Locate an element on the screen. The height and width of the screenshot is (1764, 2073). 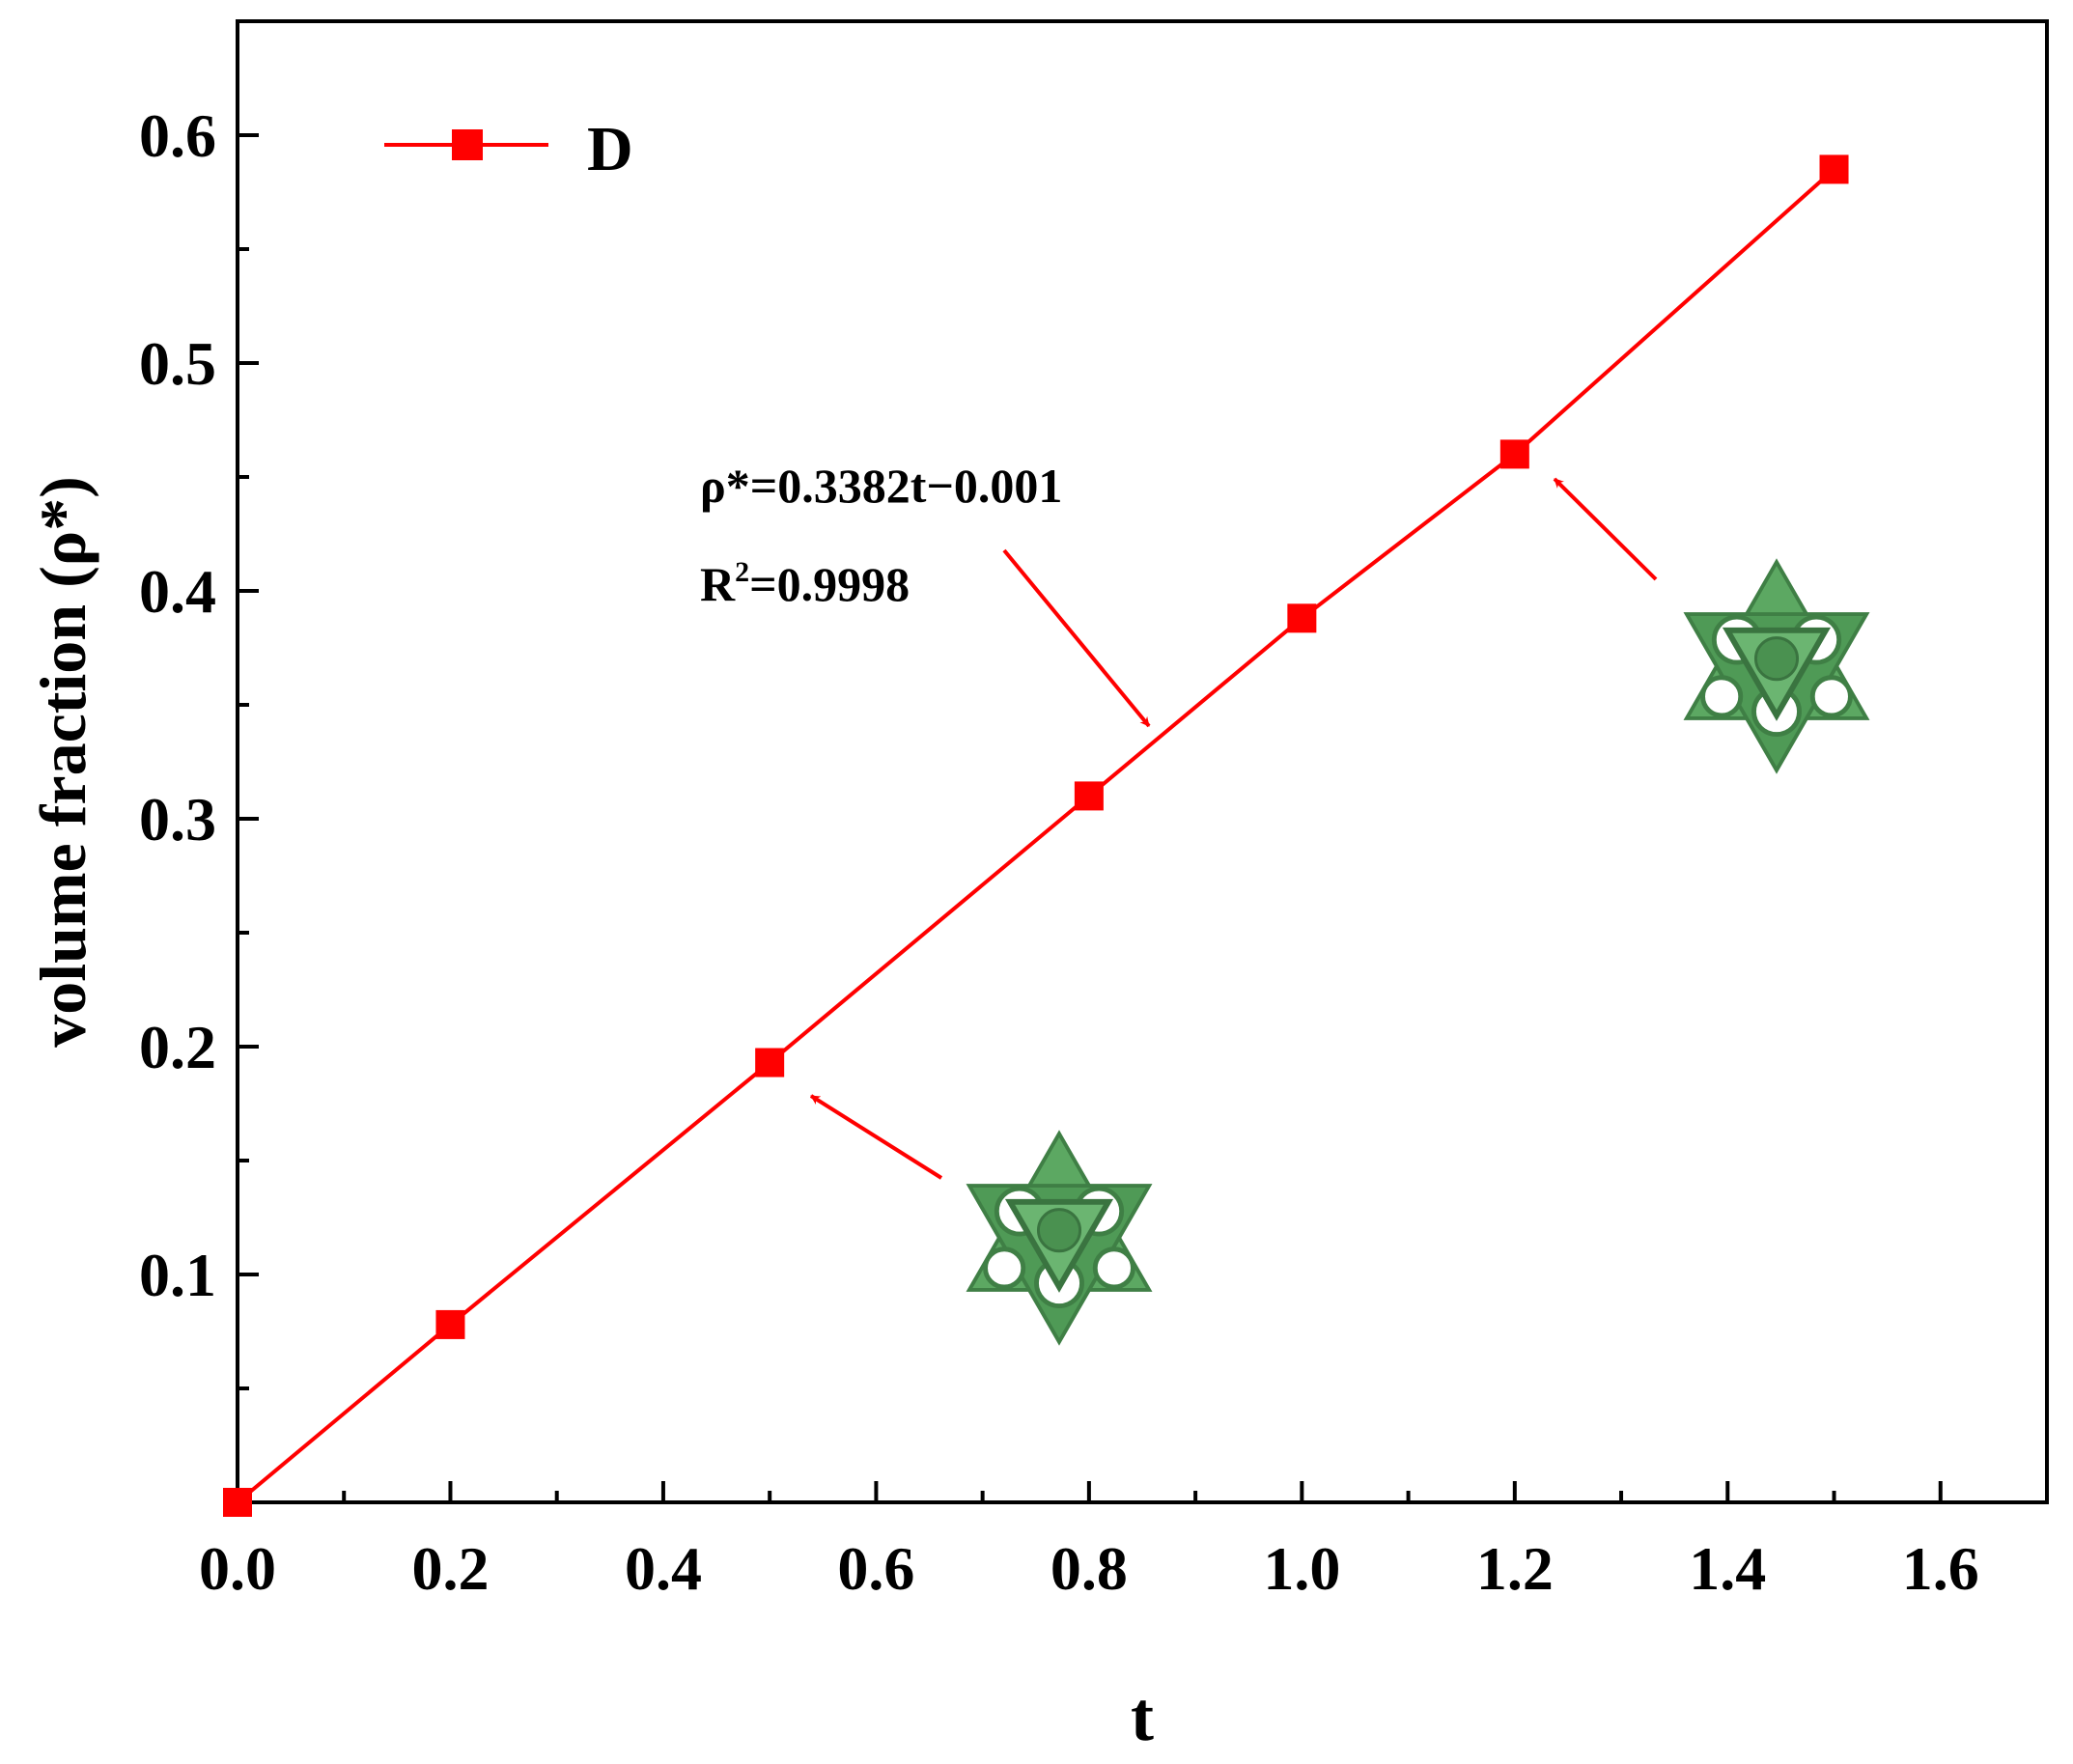
fit-r-squared-r2-prefix: R is located at coordinates (718, 584).